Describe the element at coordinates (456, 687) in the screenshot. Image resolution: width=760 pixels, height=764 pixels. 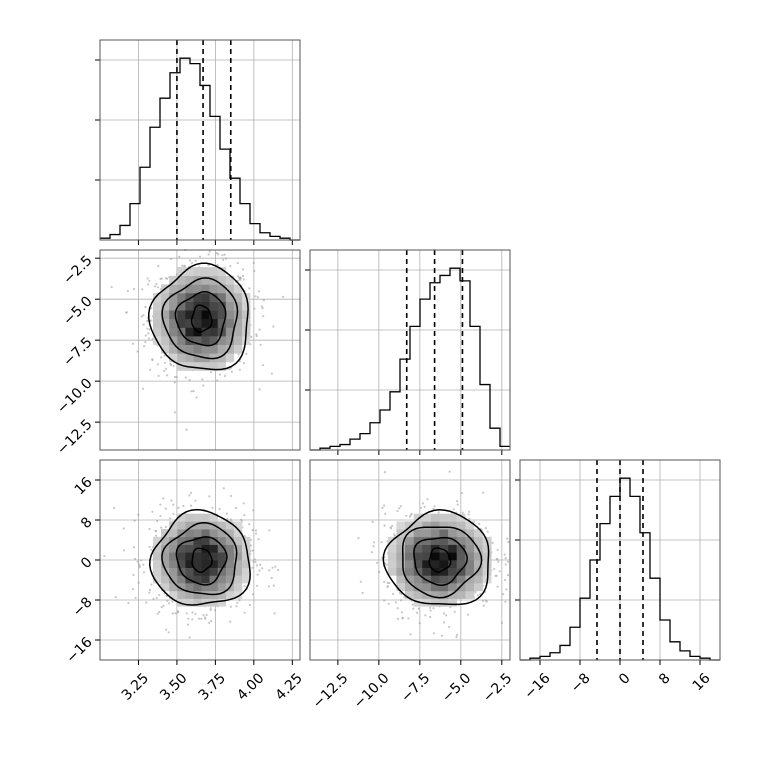
I see `x-tick-label: −5.0` at that location.